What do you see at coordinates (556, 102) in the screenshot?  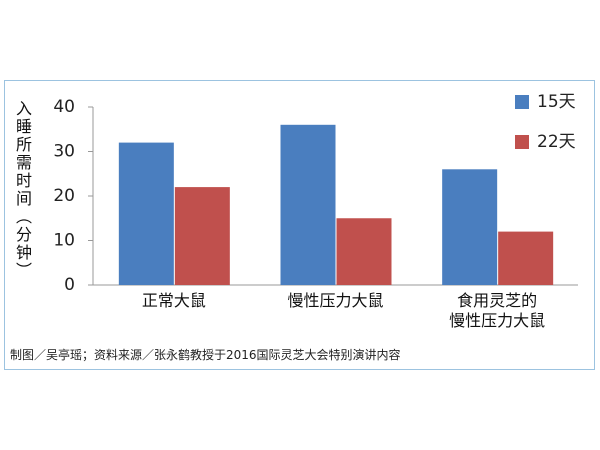 I see `legend-label: 15天` at bounding box center [556, 102].